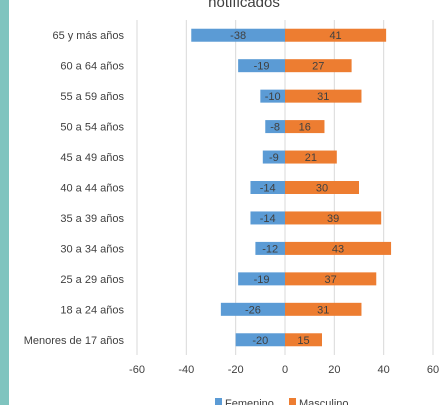  I want to click on x-tick-label: 40, so click(384, 370).